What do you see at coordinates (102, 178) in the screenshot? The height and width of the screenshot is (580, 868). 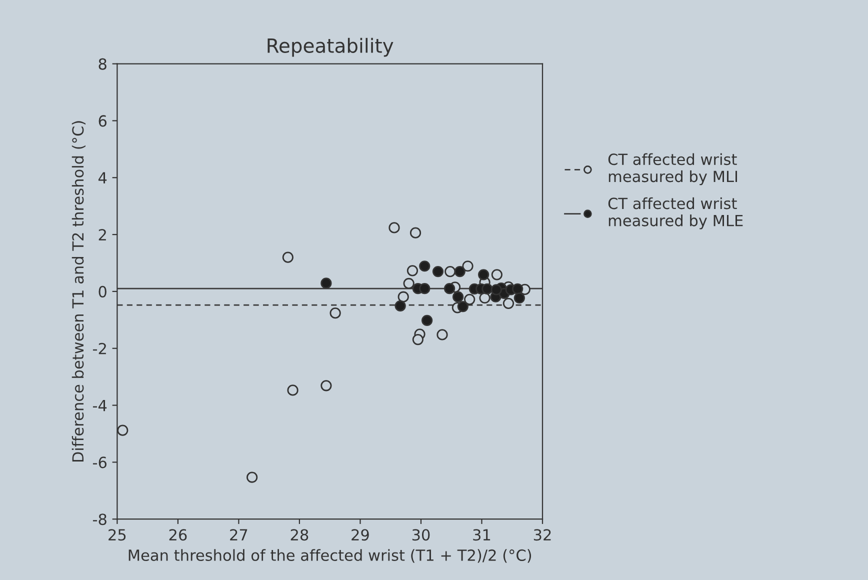 I see `y-tick-label: 4` at bounding box center [102, 178].